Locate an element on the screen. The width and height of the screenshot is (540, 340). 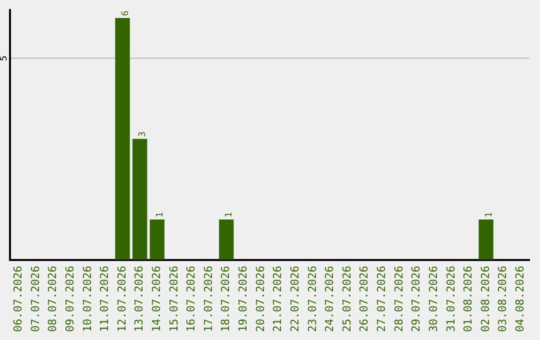
x-tick-label: 26.07.2026 is located at coordinates (364, 299).